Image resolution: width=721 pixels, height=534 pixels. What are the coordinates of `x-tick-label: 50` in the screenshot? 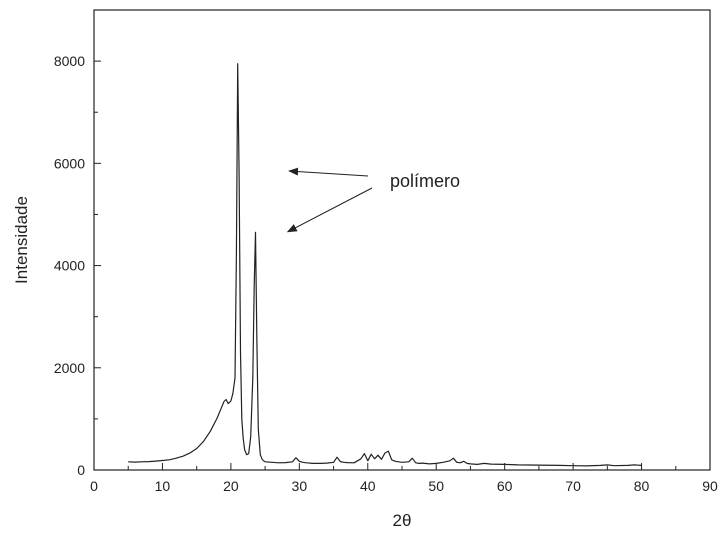 It's located at (436, 486).